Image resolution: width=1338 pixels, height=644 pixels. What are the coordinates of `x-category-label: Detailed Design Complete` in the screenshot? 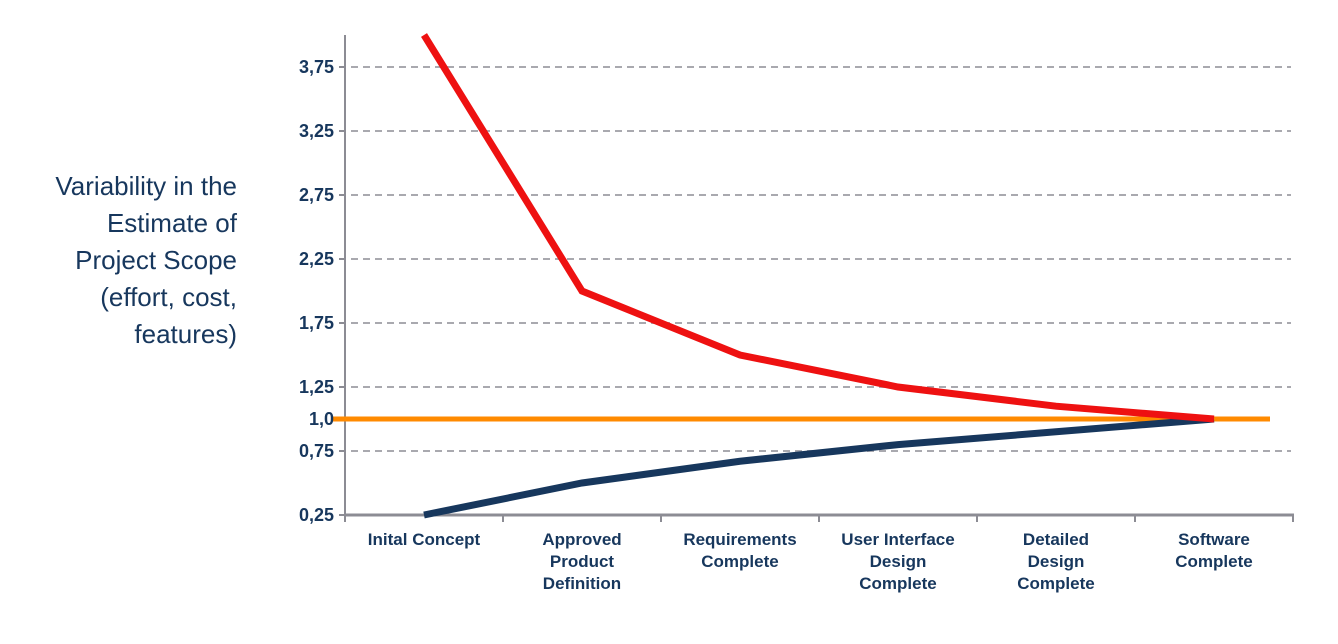 It's located at (1056, 561).